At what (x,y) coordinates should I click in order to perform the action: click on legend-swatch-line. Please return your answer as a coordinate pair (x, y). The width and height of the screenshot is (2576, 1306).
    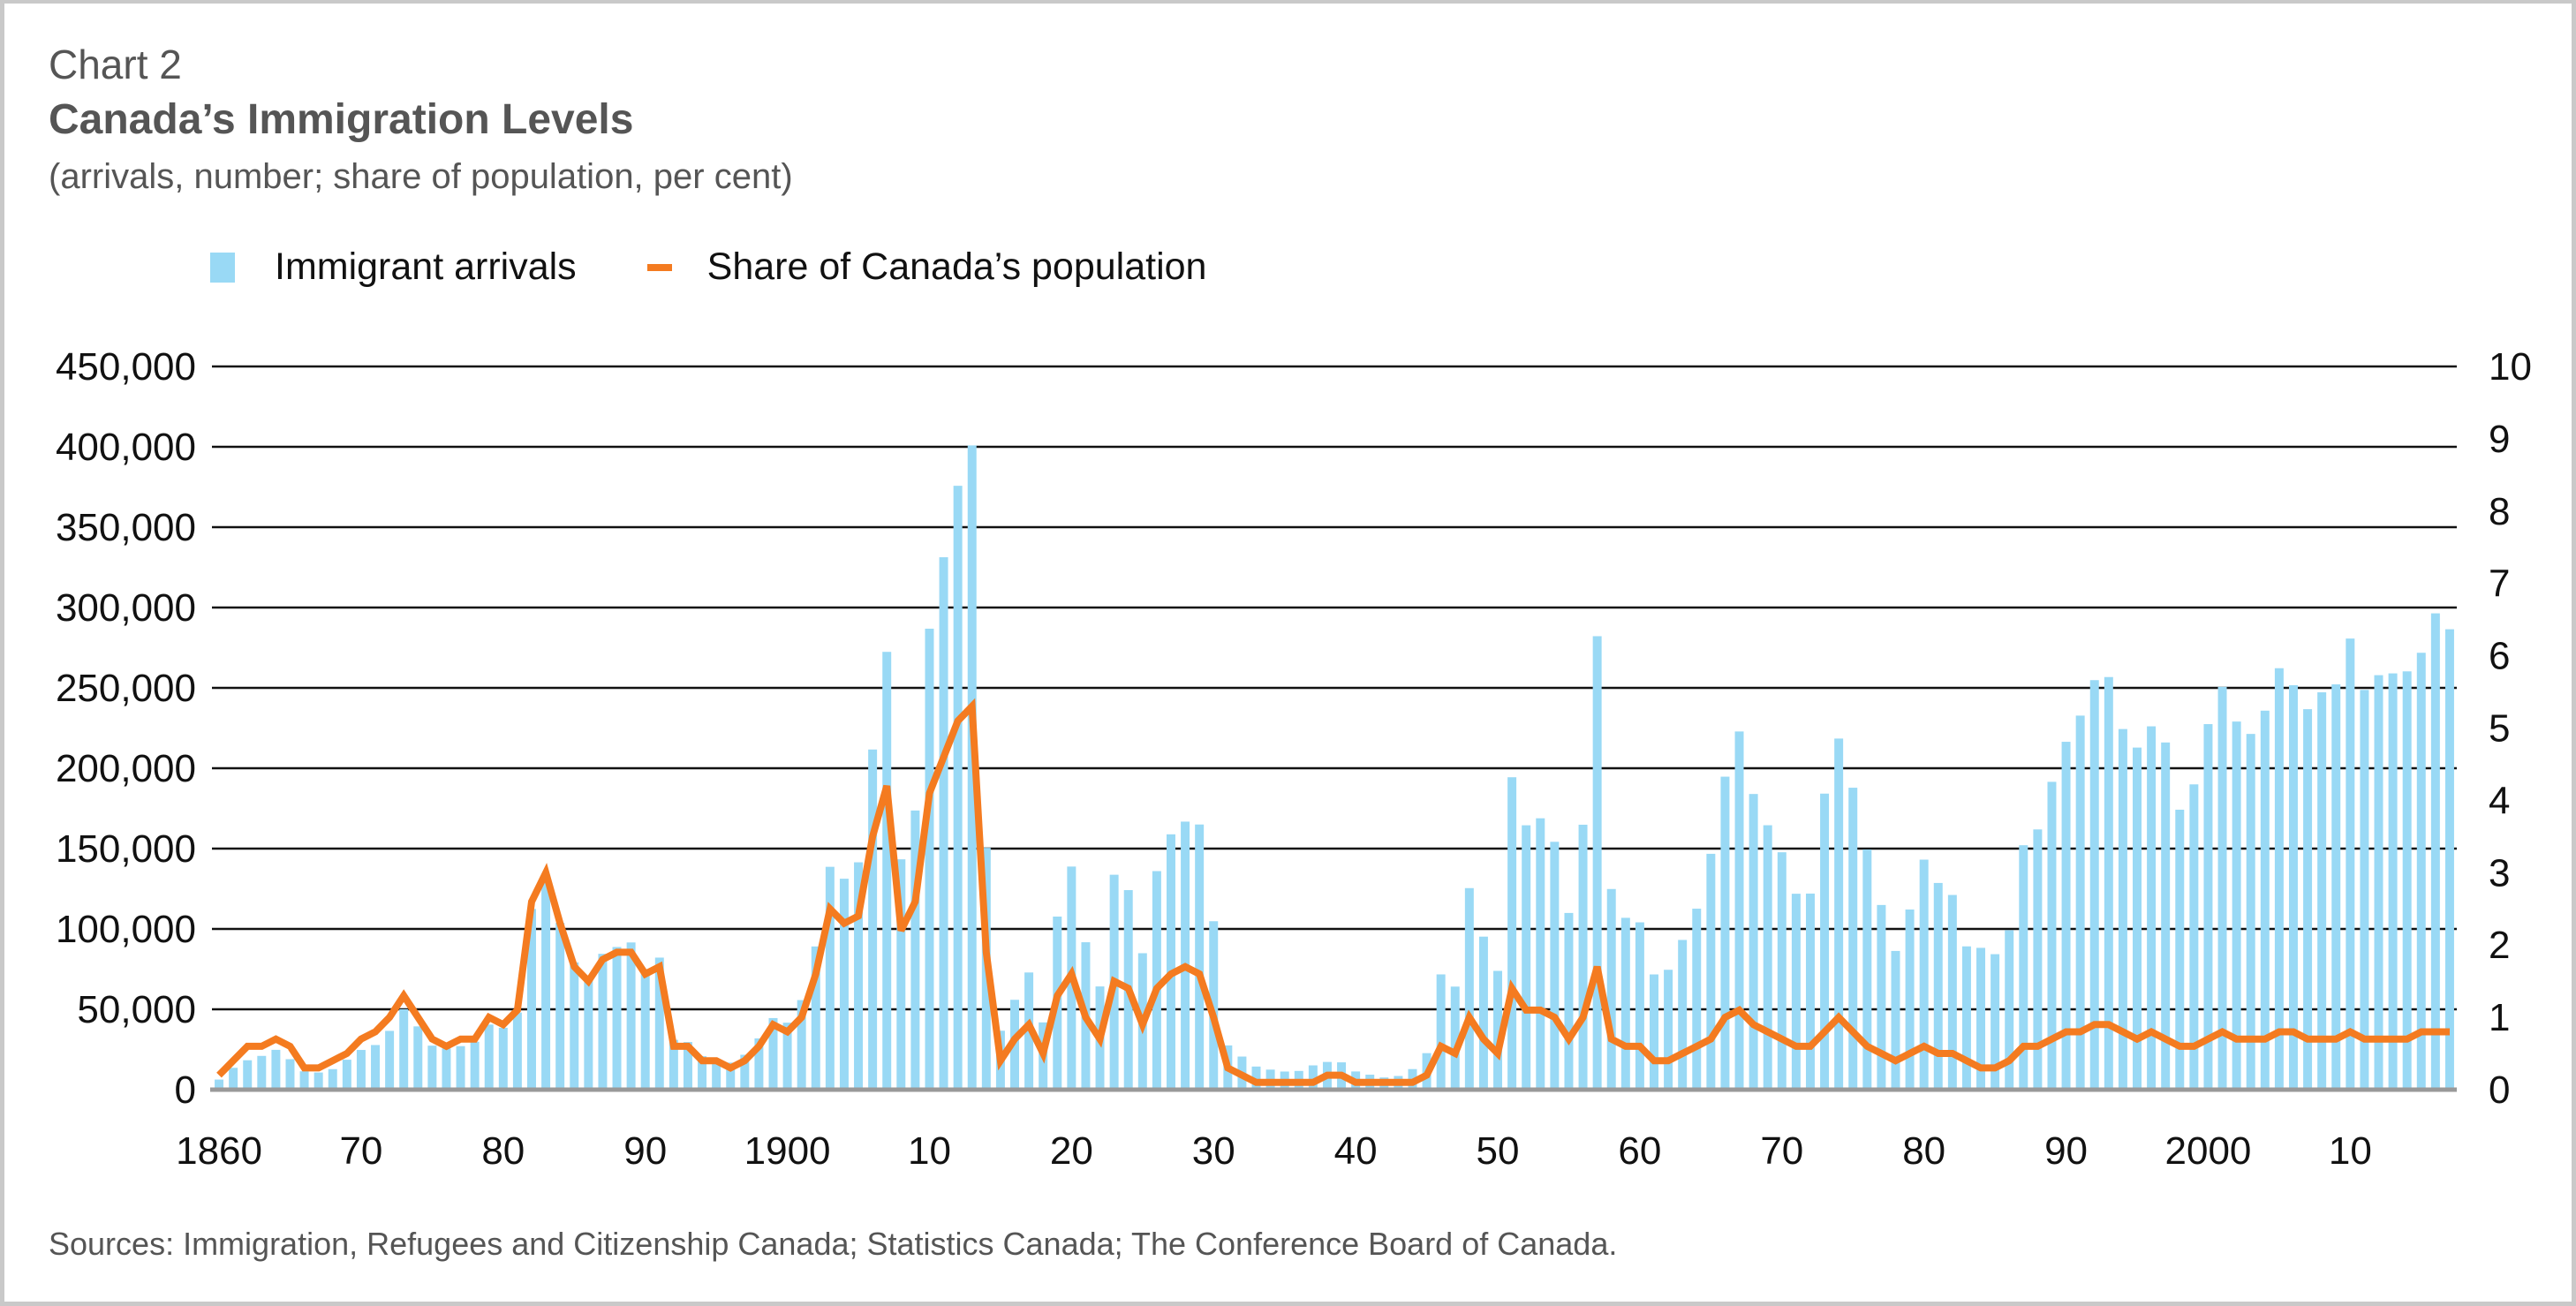
    Looking at the image, I should click on (659, 267).